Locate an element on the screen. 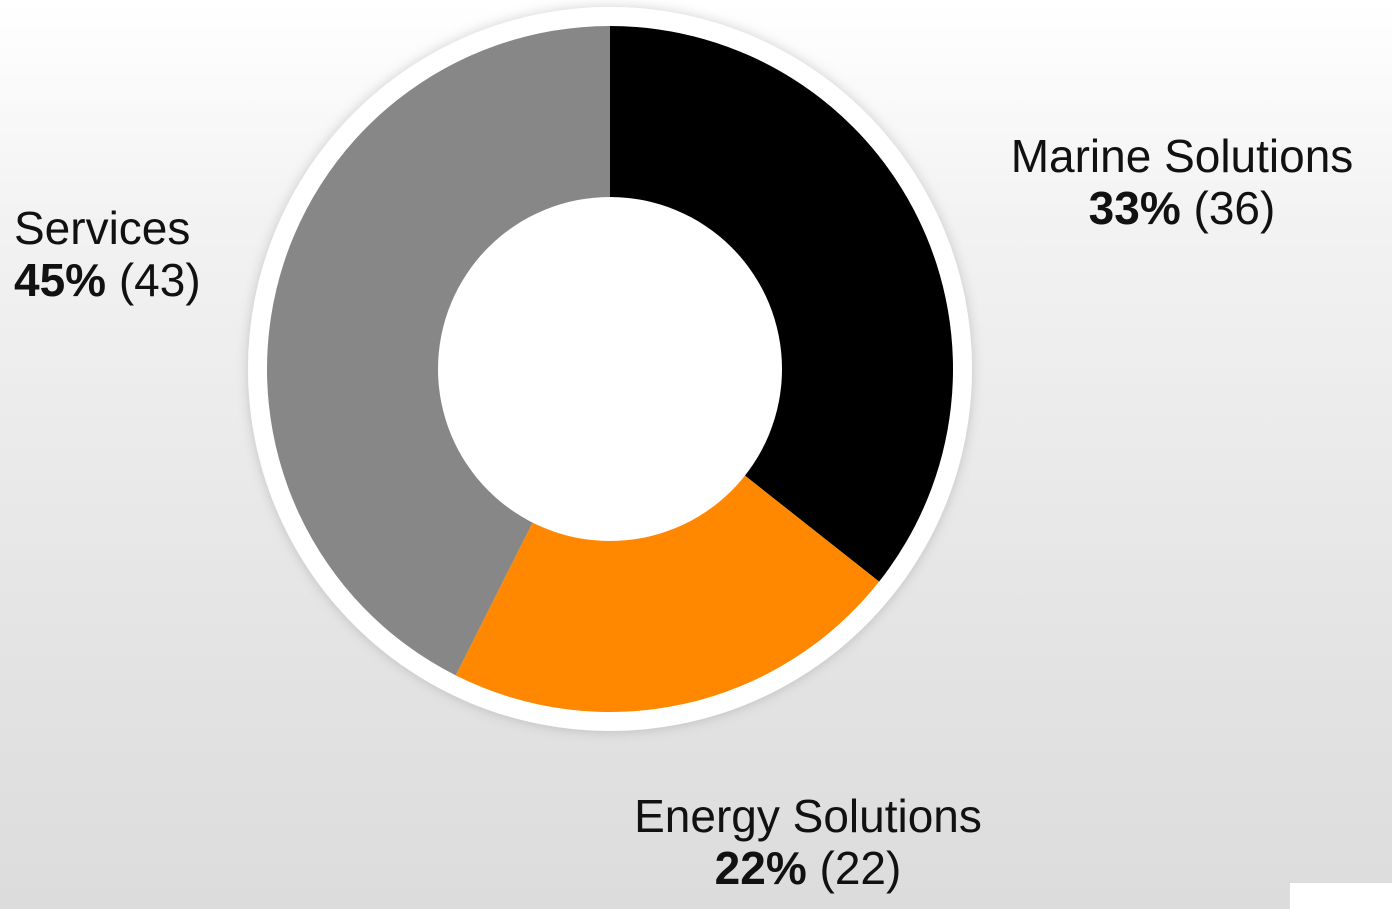 The height and width of the screenshot is (909, 1392). slice-value-services: (43) is located at coordinates (160, 280).